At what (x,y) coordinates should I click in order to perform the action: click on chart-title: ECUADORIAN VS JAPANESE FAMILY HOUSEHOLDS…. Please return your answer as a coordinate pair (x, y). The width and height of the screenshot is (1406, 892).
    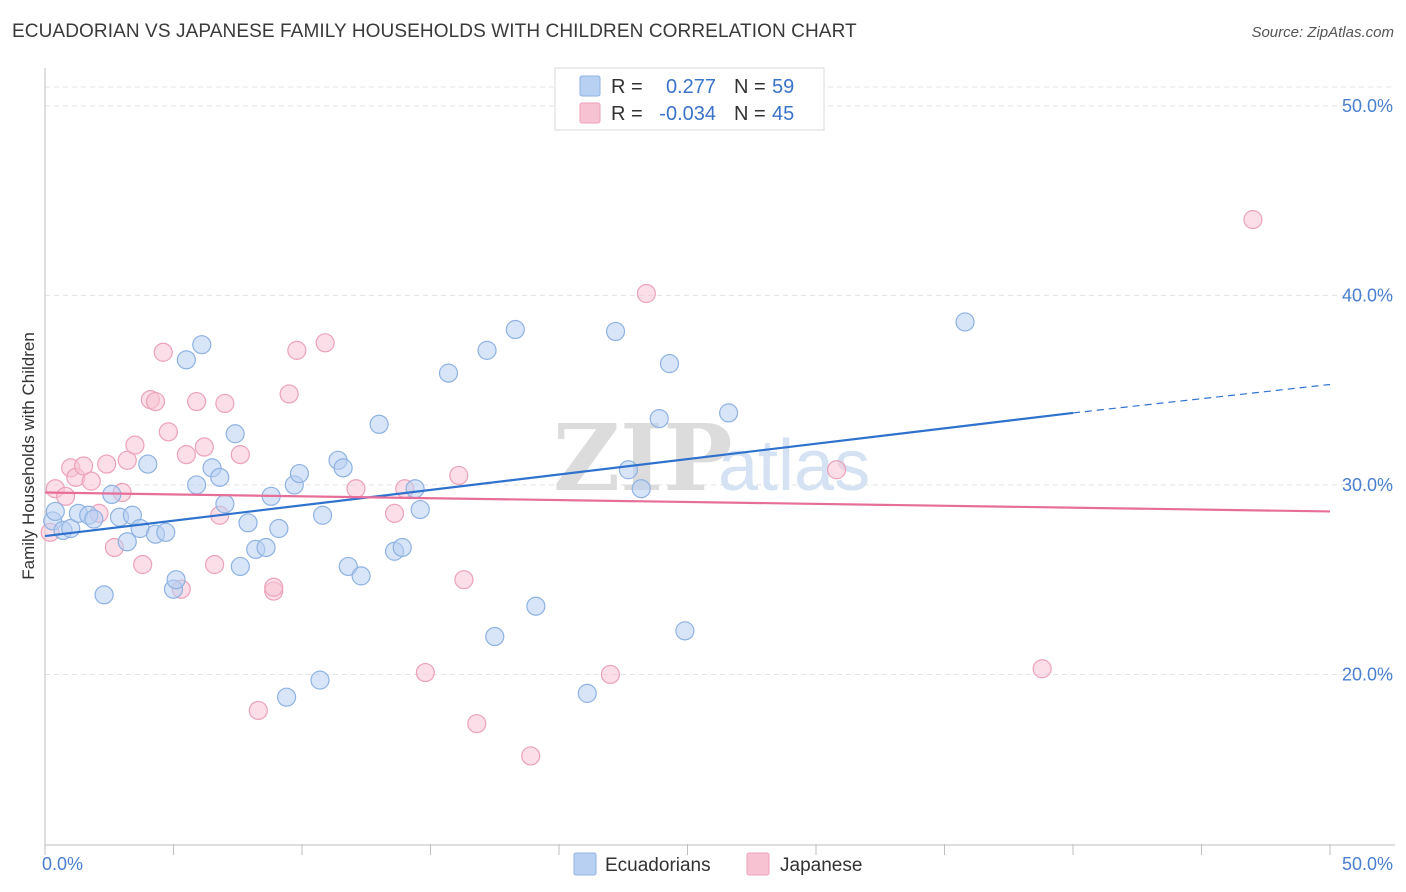
    Looking at the image, I should click on (434, 31).